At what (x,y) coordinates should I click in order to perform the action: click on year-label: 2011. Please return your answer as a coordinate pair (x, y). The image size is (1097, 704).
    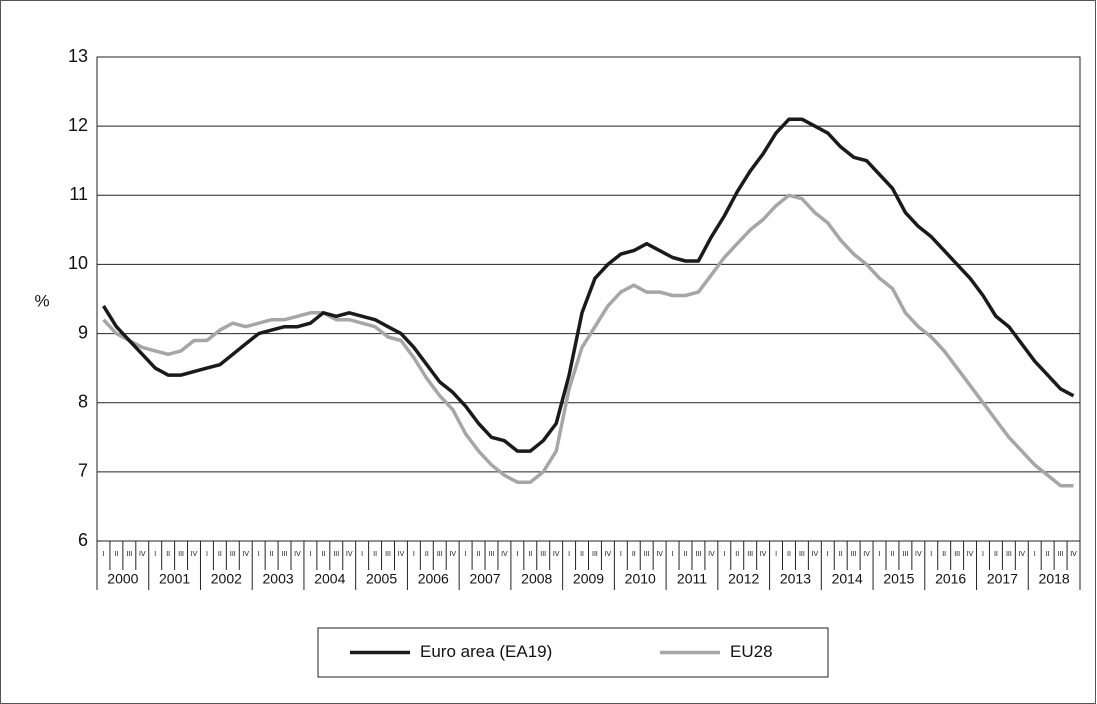
    Looking at the image, I should click on (692, 579).